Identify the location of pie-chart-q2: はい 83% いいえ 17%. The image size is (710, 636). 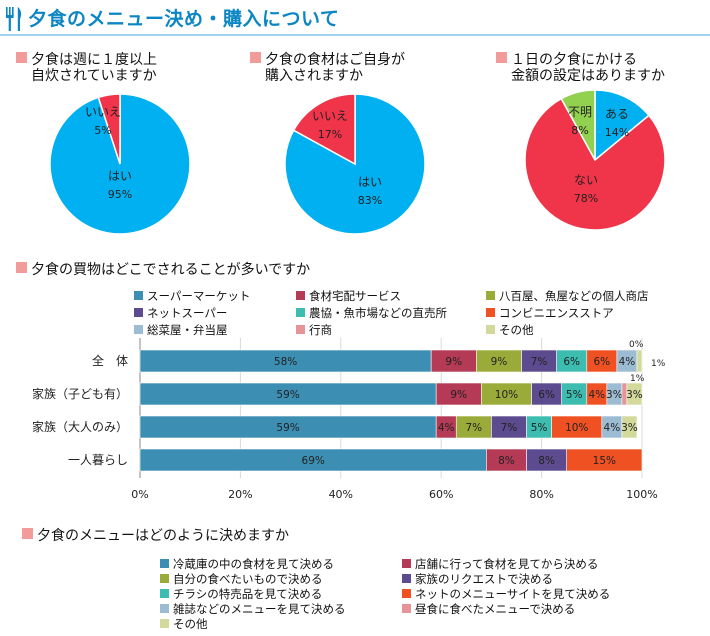
(355, 164).